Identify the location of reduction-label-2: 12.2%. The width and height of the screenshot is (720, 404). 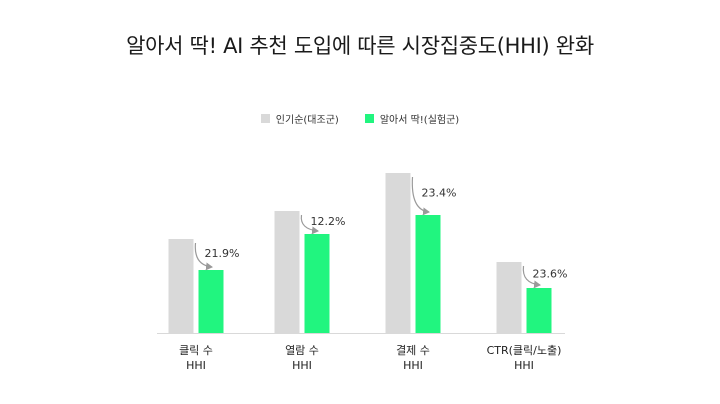
(328, 221).